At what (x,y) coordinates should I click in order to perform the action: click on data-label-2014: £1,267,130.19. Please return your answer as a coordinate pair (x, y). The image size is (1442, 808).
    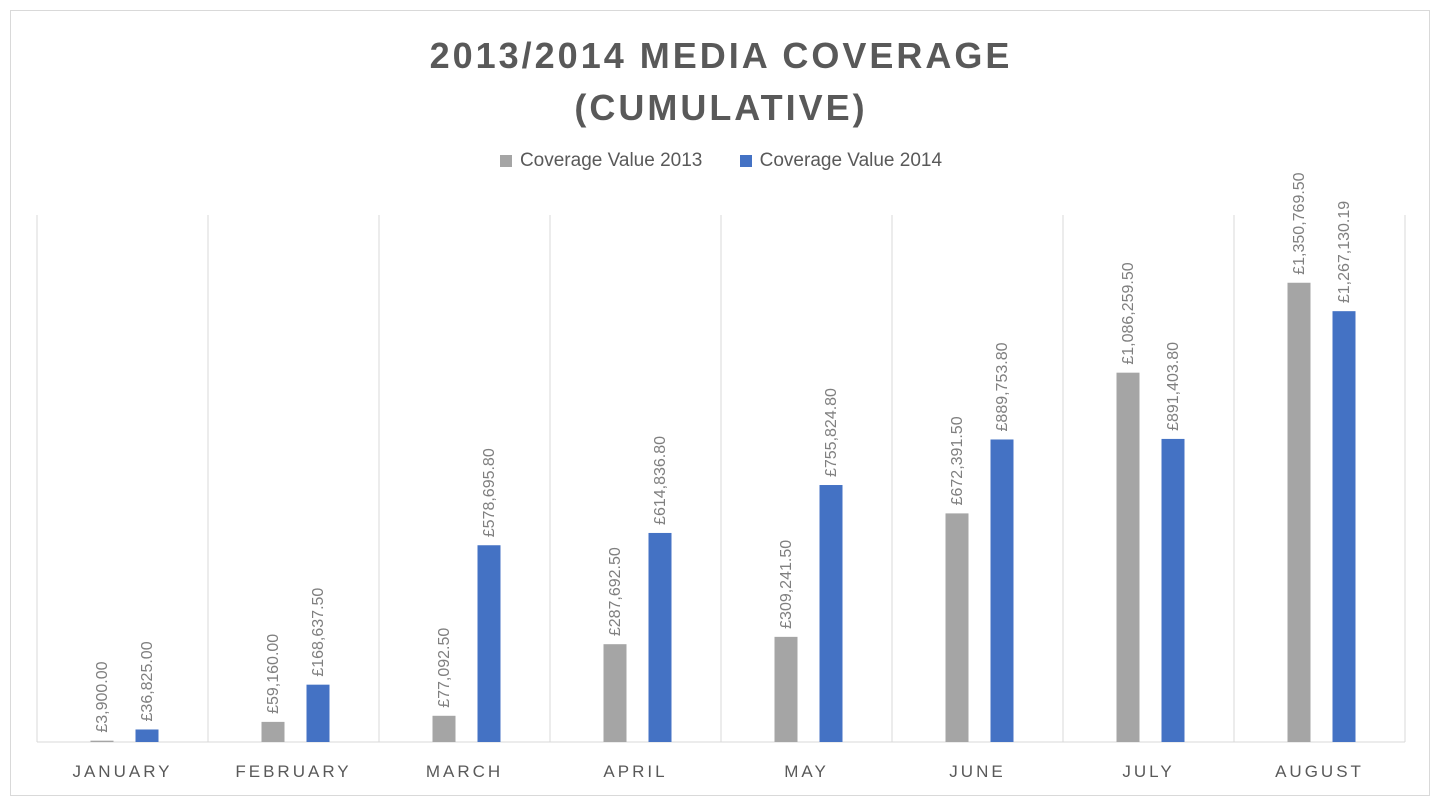
    Looking at the image, I should click on (1344, 252).